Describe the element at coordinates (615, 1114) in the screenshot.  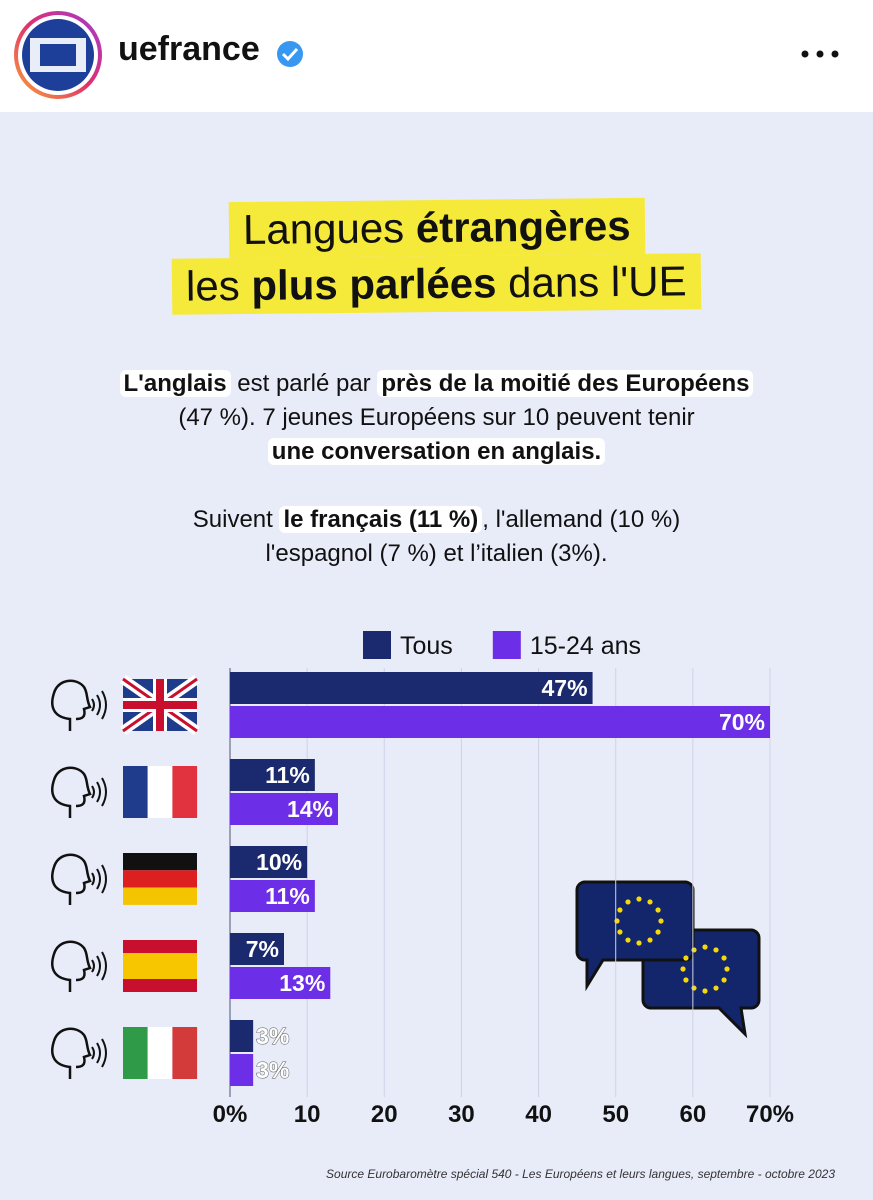
I see `x-tick-label: 50` at that location.